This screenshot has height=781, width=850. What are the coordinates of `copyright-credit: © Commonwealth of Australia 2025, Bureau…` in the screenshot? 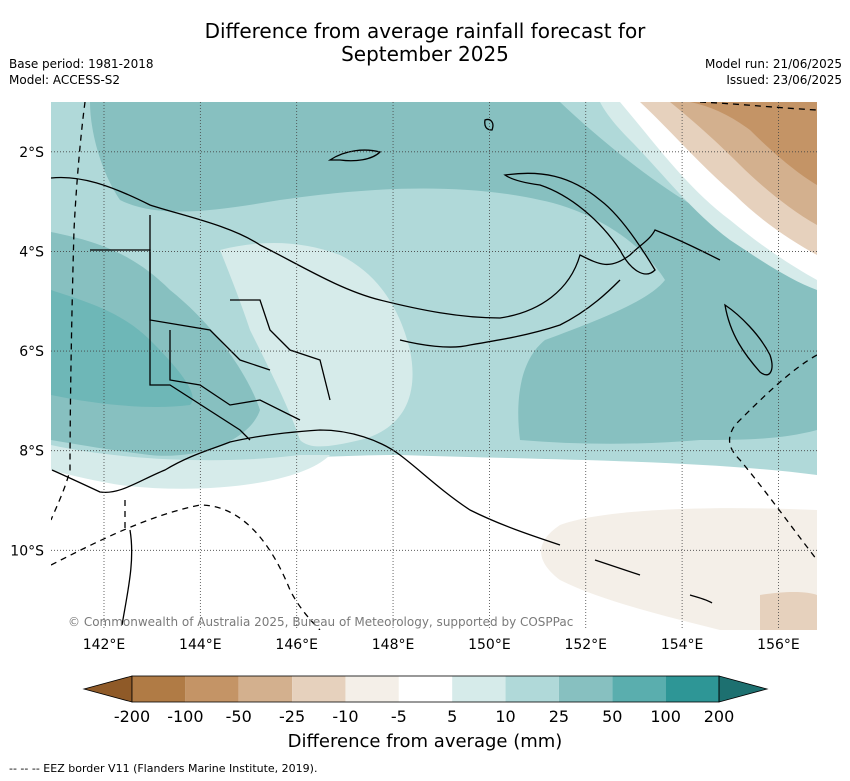 It's located at (320, 622).